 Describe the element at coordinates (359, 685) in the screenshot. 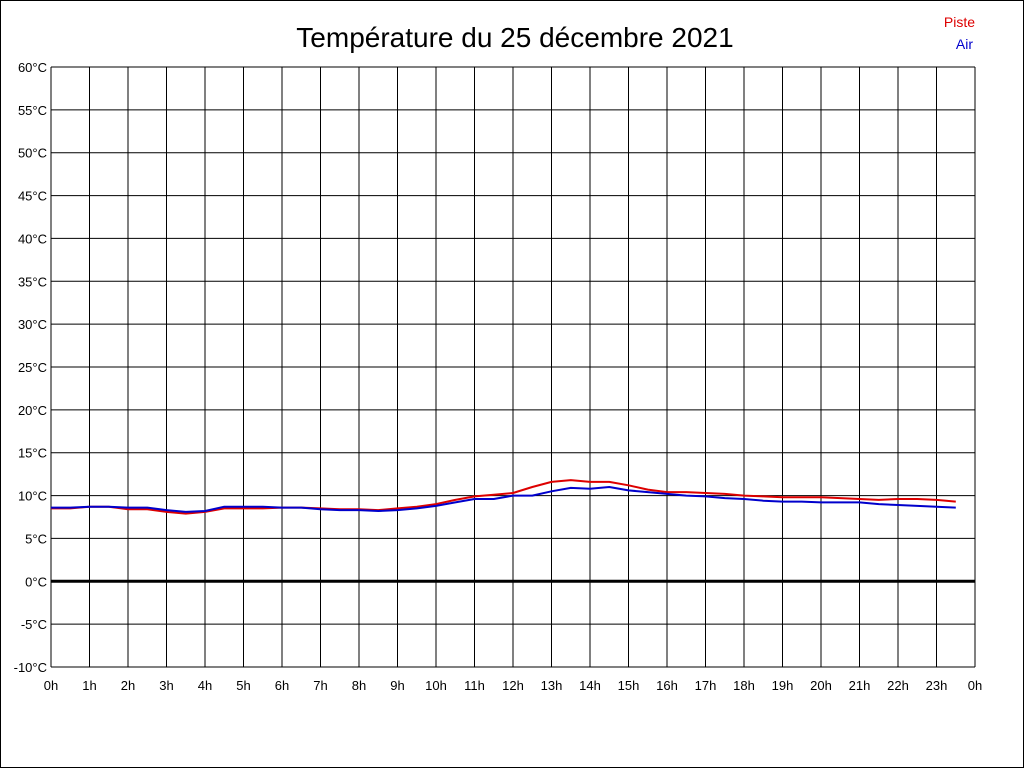

I see `x-tick-label: 8h` at that location.